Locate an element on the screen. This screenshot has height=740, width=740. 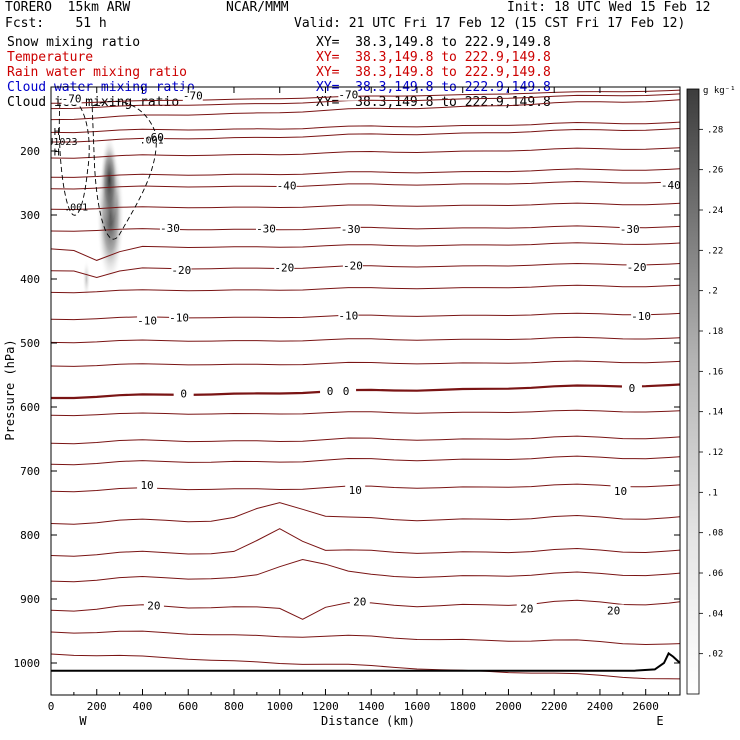
colorbar-tick-label: .14 is located at coordinates (715, 413).